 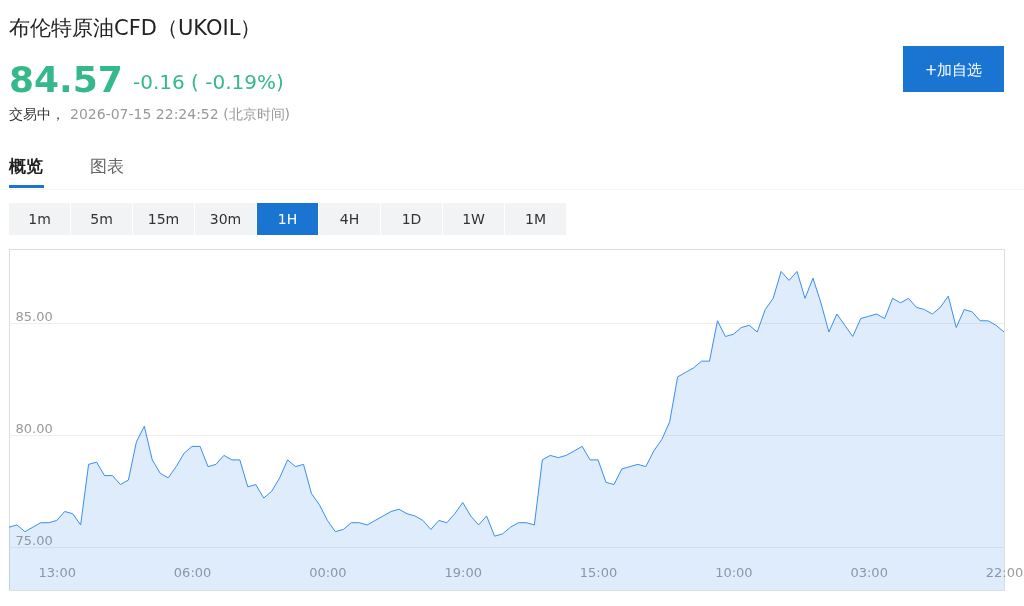 I want to click on y-tick-label: 75.00, so click(x=34, y=540).